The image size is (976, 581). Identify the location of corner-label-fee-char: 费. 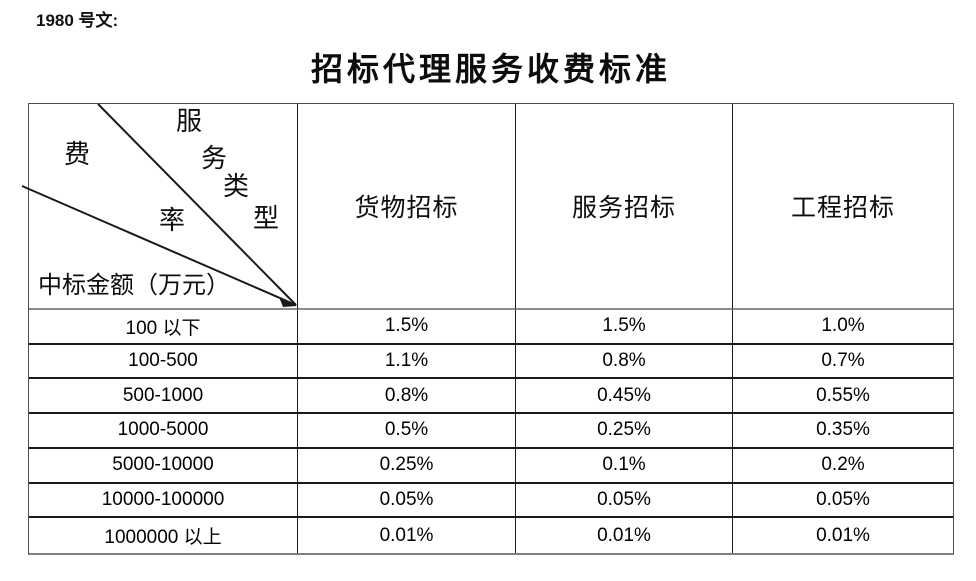
(77, 154).